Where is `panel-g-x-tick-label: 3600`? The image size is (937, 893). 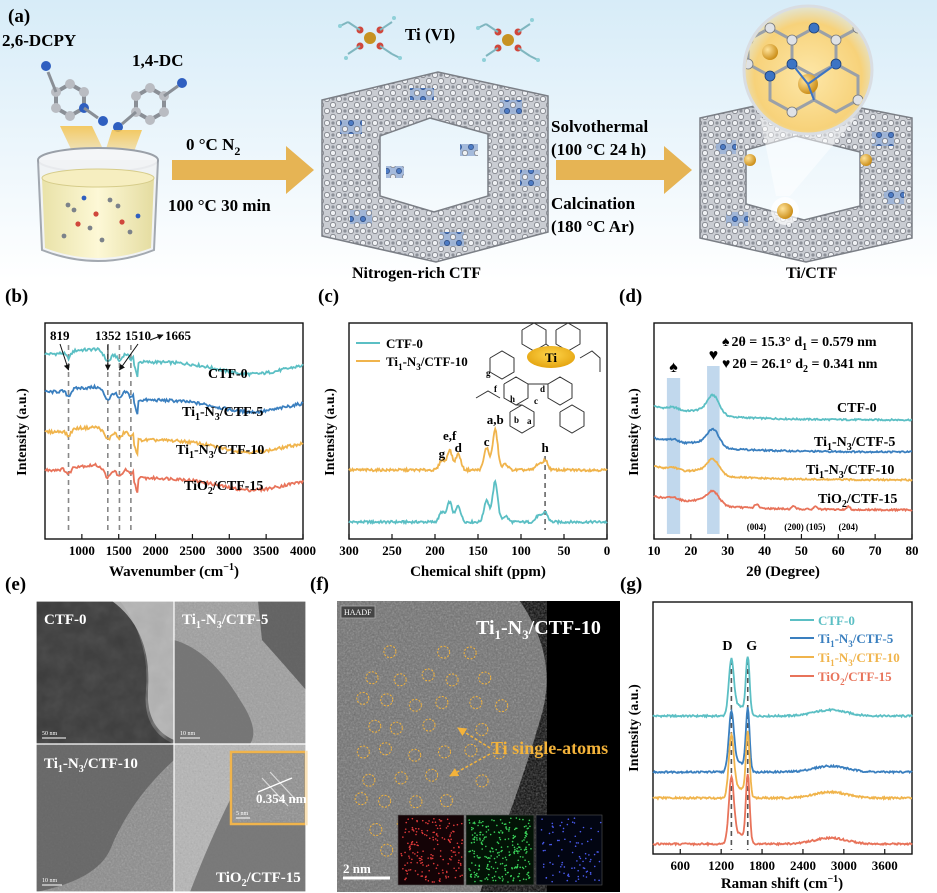
panel-g-x-tick-label: 3600 is located at coordinates (885, 865).